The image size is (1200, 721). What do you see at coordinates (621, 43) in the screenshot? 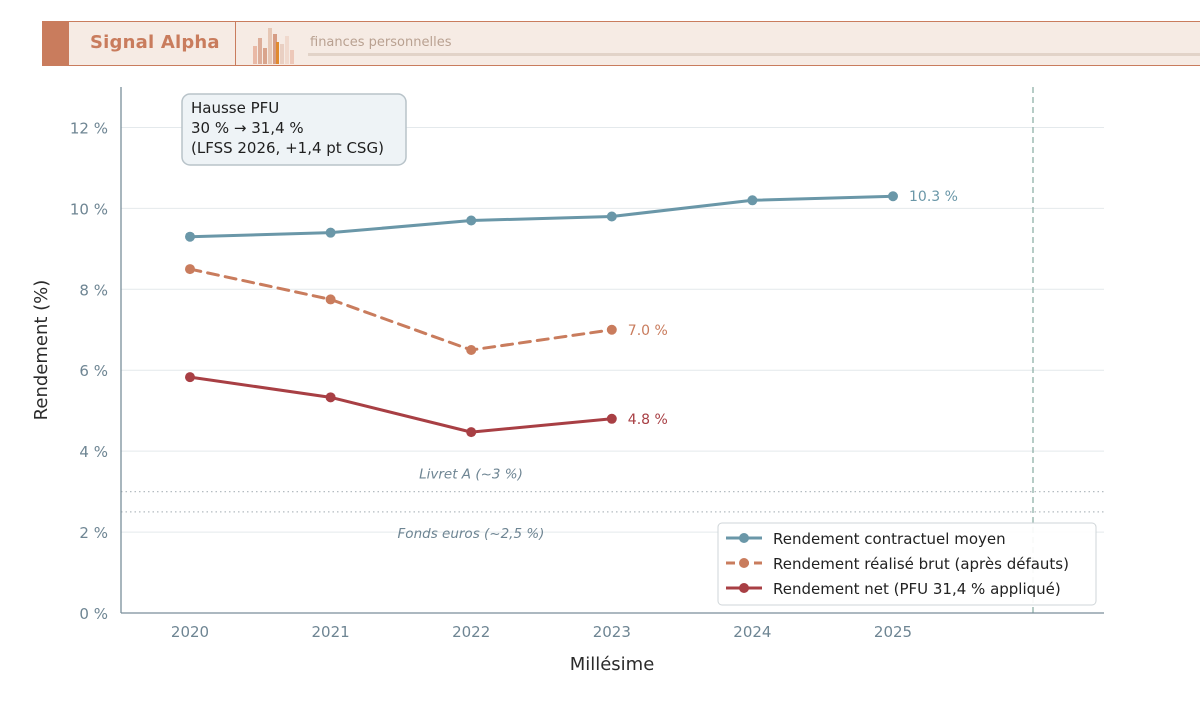
I see `brand-header: Signal Alpha finances personnelles` at bounding box center [621, 43].